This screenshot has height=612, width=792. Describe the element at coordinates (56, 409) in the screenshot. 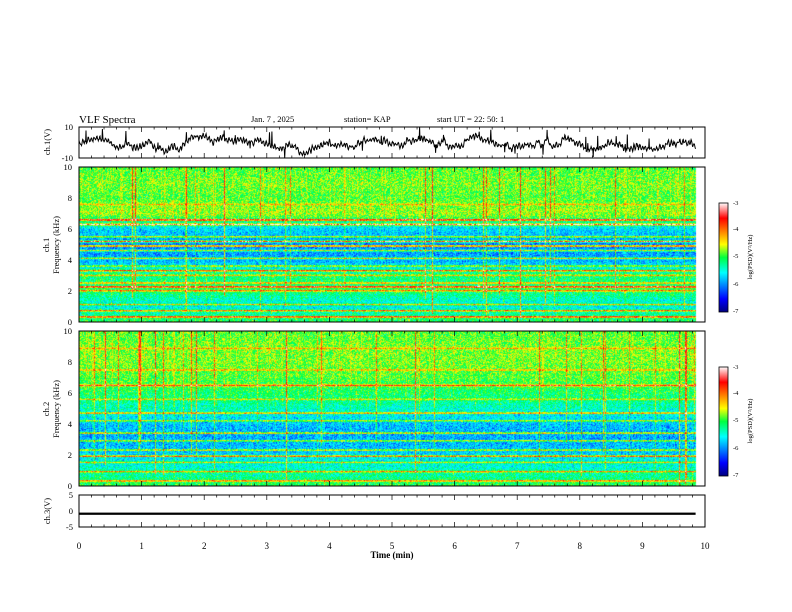

I see `ch2-spectrogram-ylabel-freq: Frequency (kHz)` at that location.